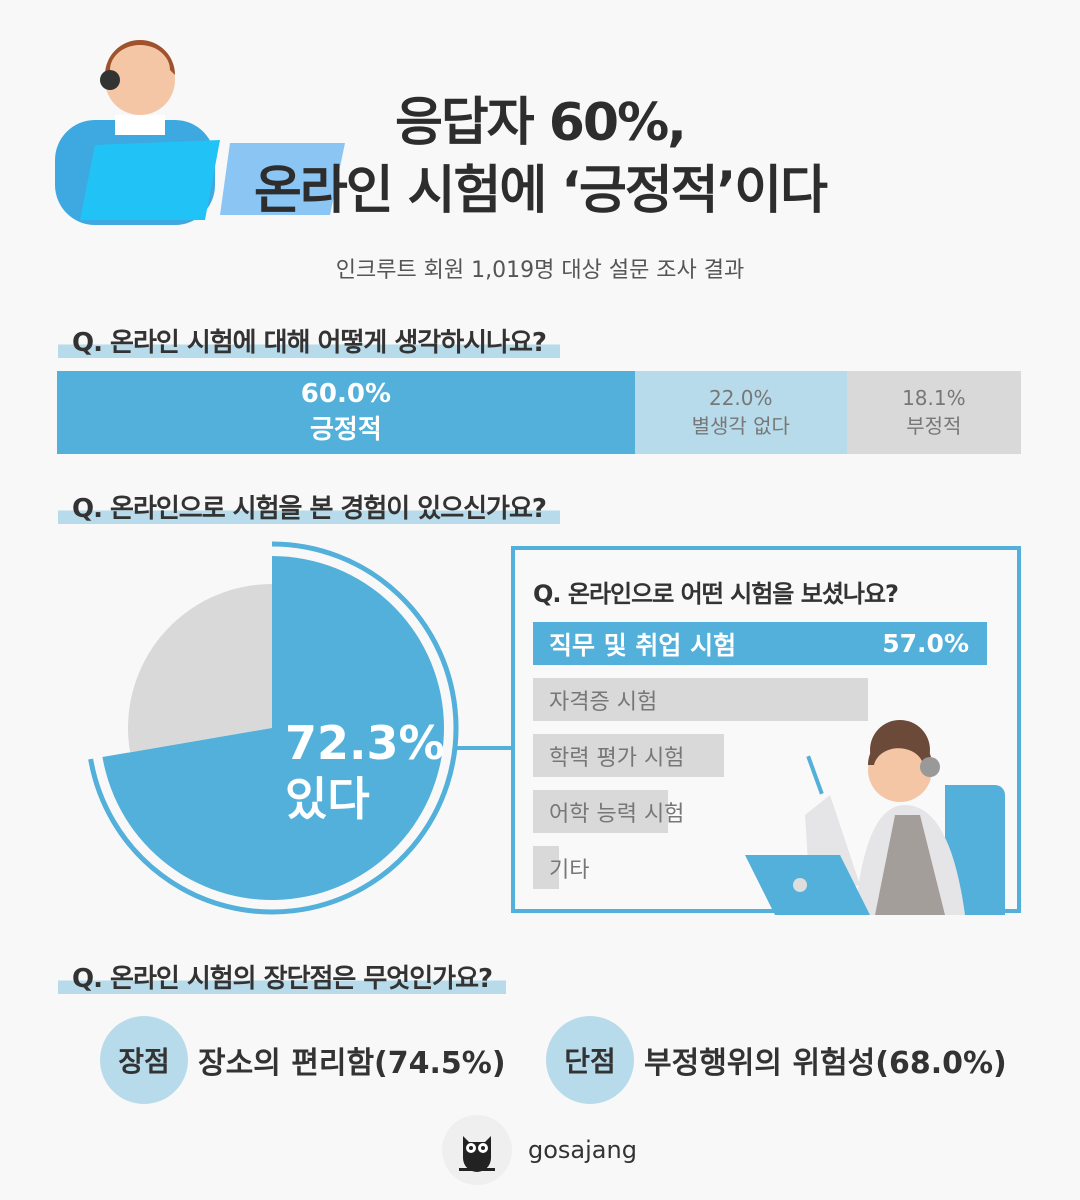  What do you see at coordinates (716, 594) in the screenshot?
I see `q3-title: Q. 온라인으로 어떤 시험을 보셨나요?` at bounding box center [716, 594].